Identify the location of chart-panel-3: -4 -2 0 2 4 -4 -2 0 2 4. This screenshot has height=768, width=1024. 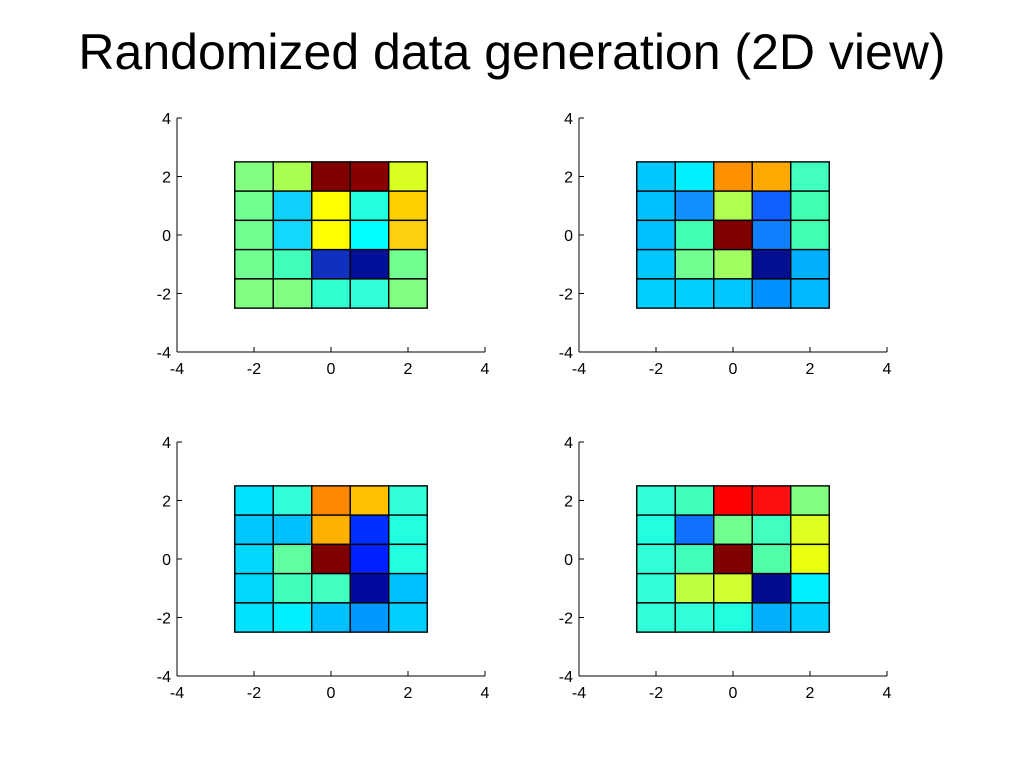
(323, 568).